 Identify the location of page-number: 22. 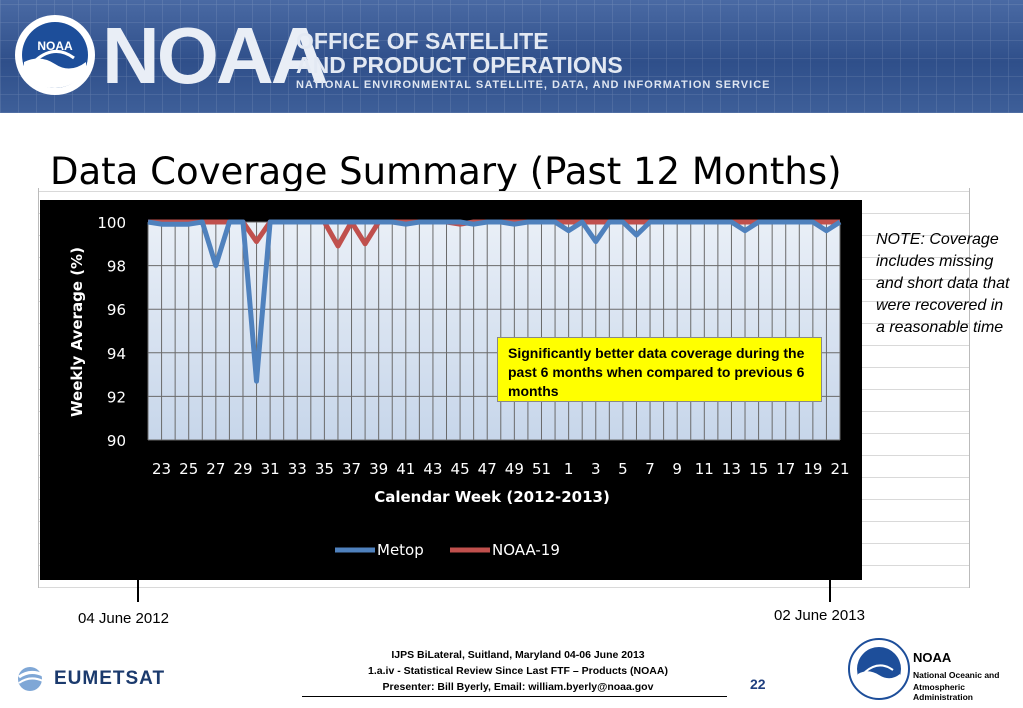
(758, 684).